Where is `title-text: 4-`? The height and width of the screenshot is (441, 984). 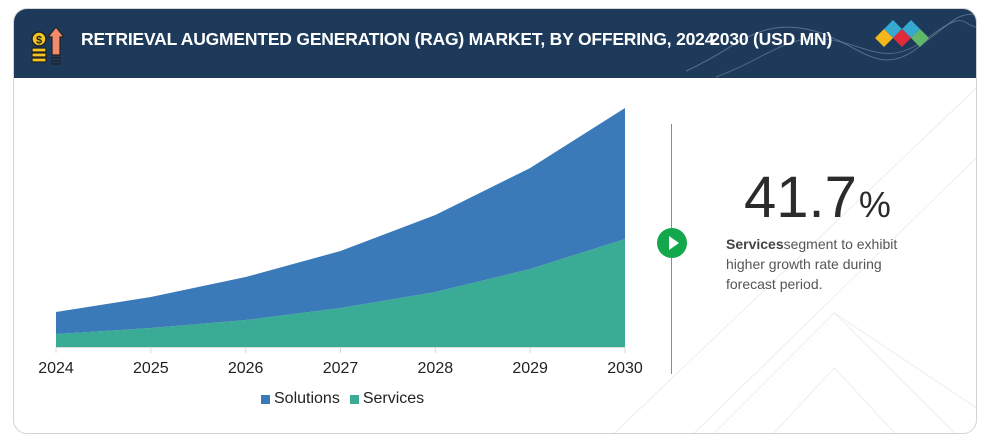 title-text: 4- is located at coordinates (709, 39).